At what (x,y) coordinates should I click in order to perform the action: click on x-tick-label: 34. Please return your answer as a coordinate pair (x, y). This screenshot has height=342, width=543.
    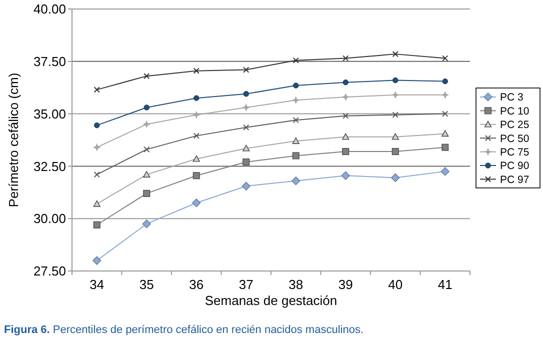
    Looking at the image, I should click on (97, 284).